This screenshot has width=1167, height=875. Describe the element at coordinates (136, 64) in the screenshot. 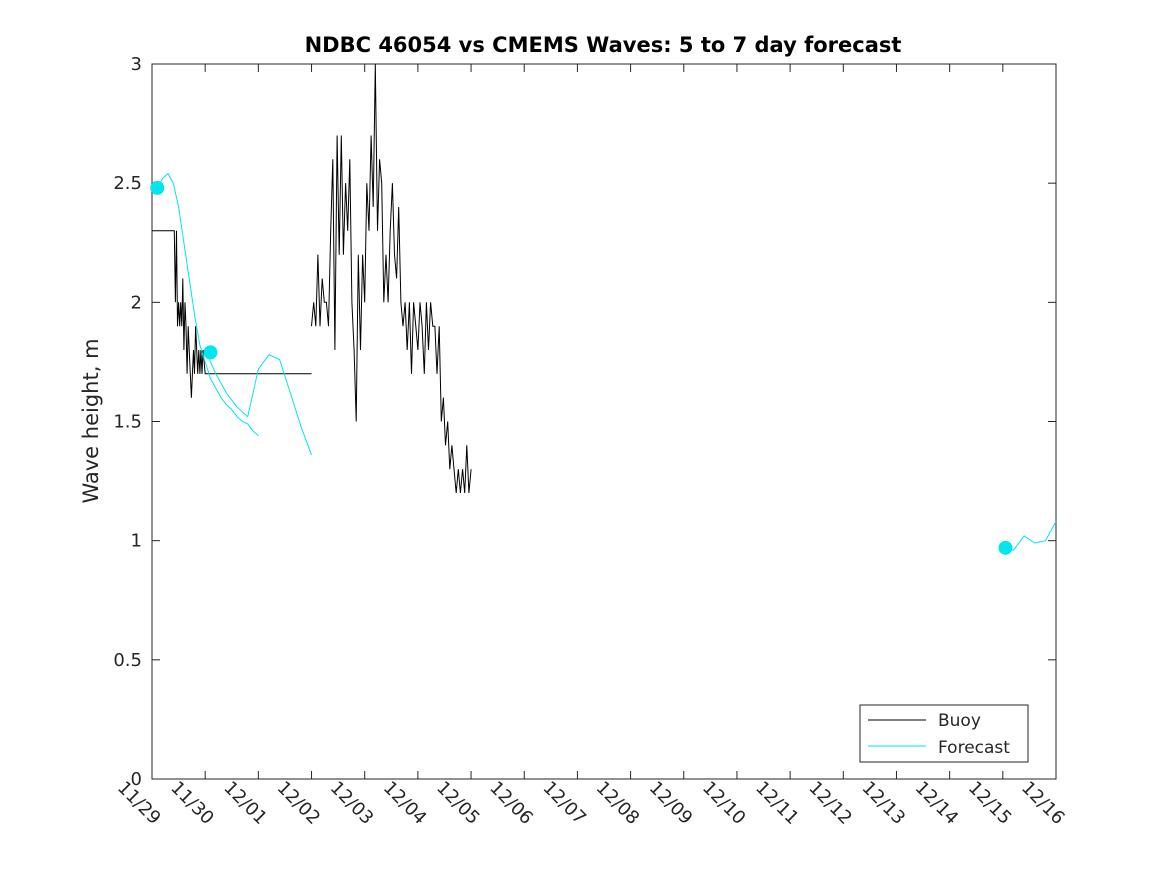

I see `y-tick-label: 3` at that location.